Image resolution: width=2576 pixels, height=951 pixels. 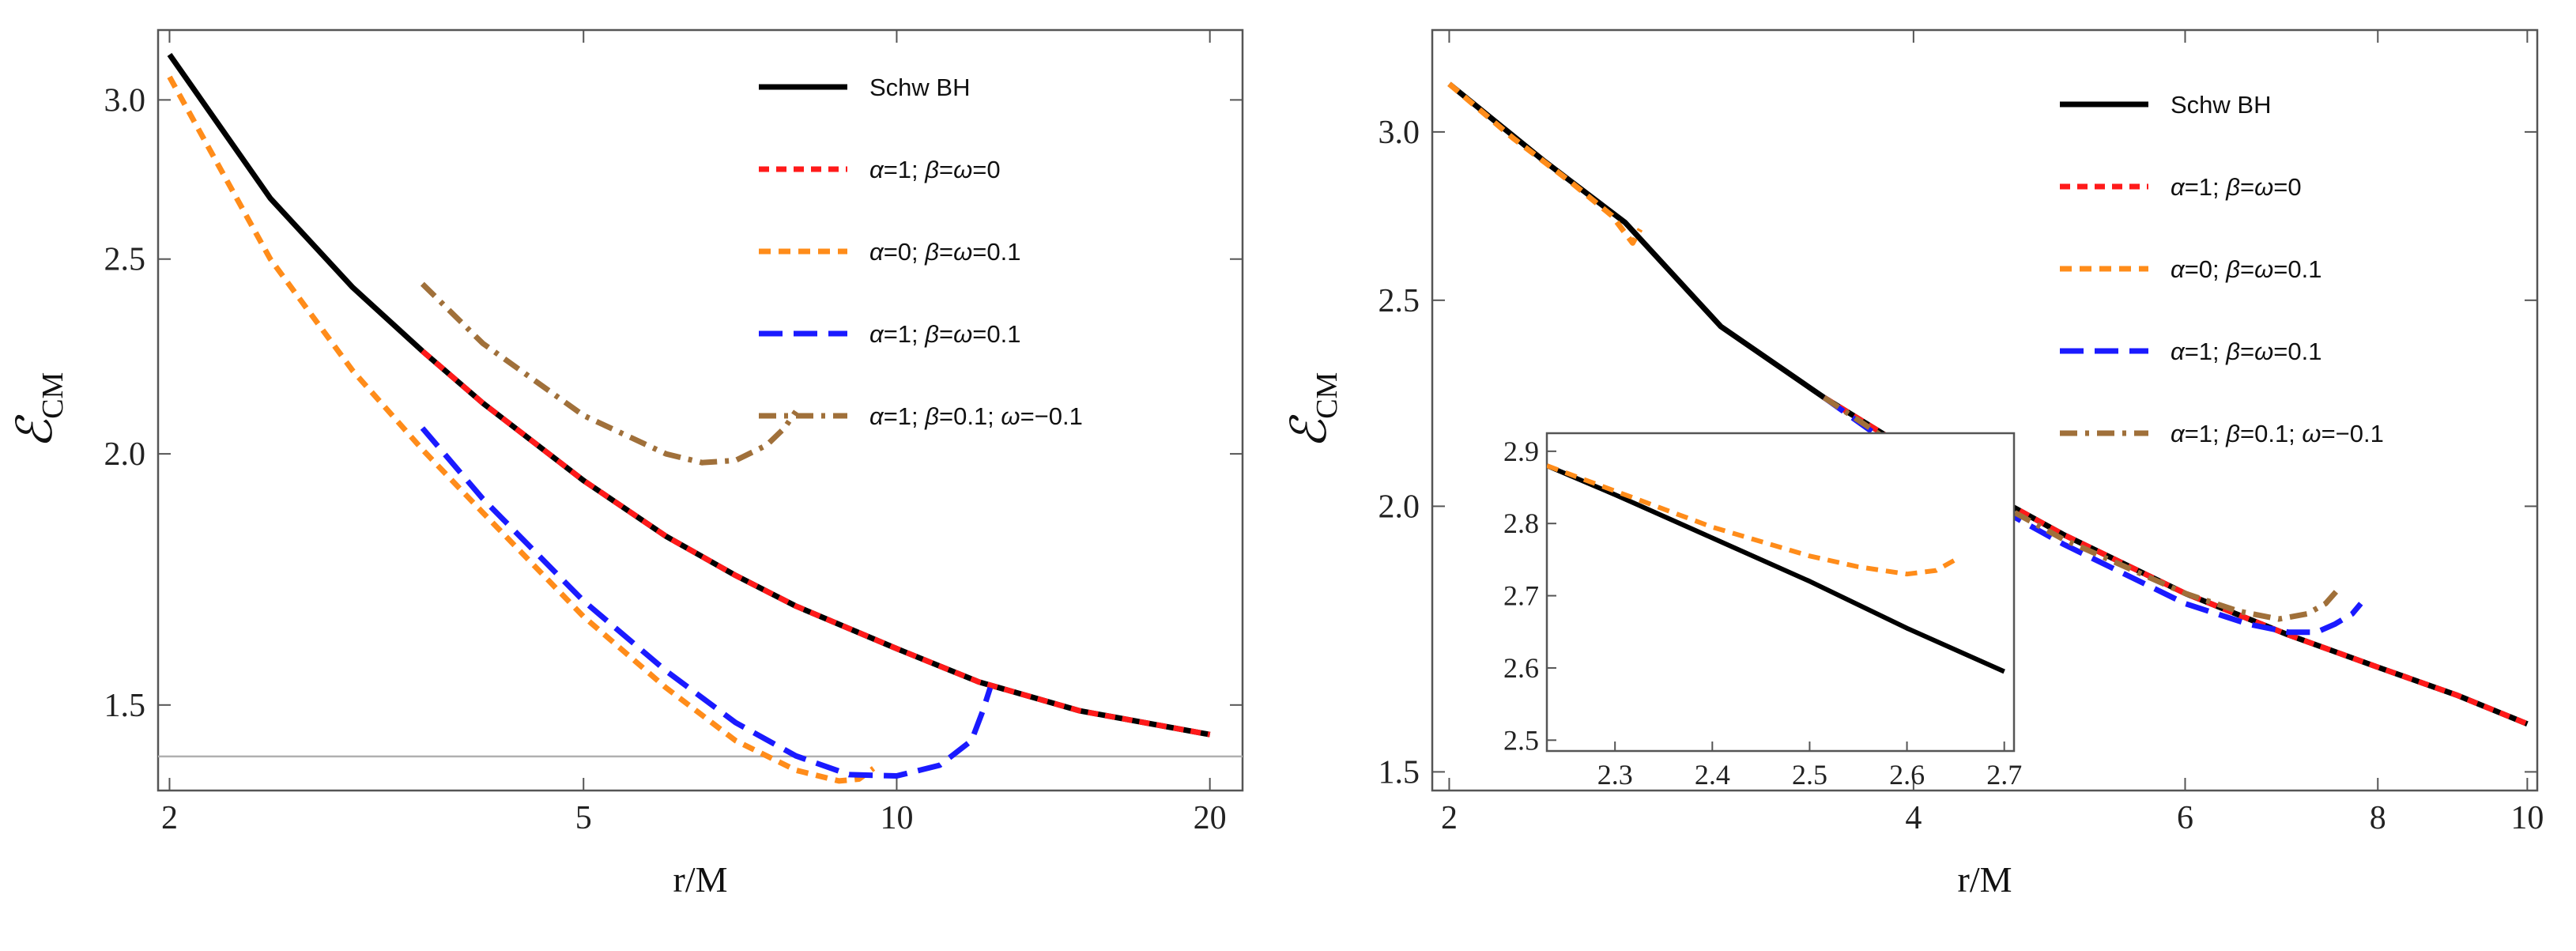 What do you see at coordinates (945, 252) in the screenshot?
I see `panel-1-legend-label-2: α=0; β=ω=0.1` at bounding box center [945, 252].